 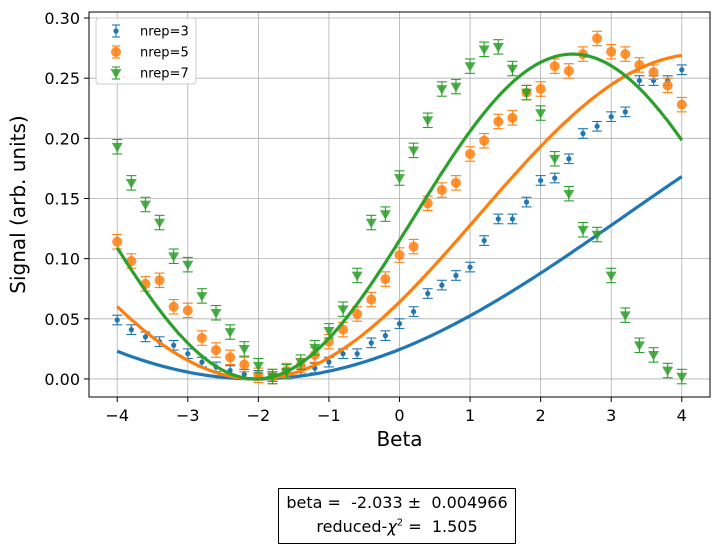 I want to click on y-tick-label: 0.10, so click(x=62, y=259).